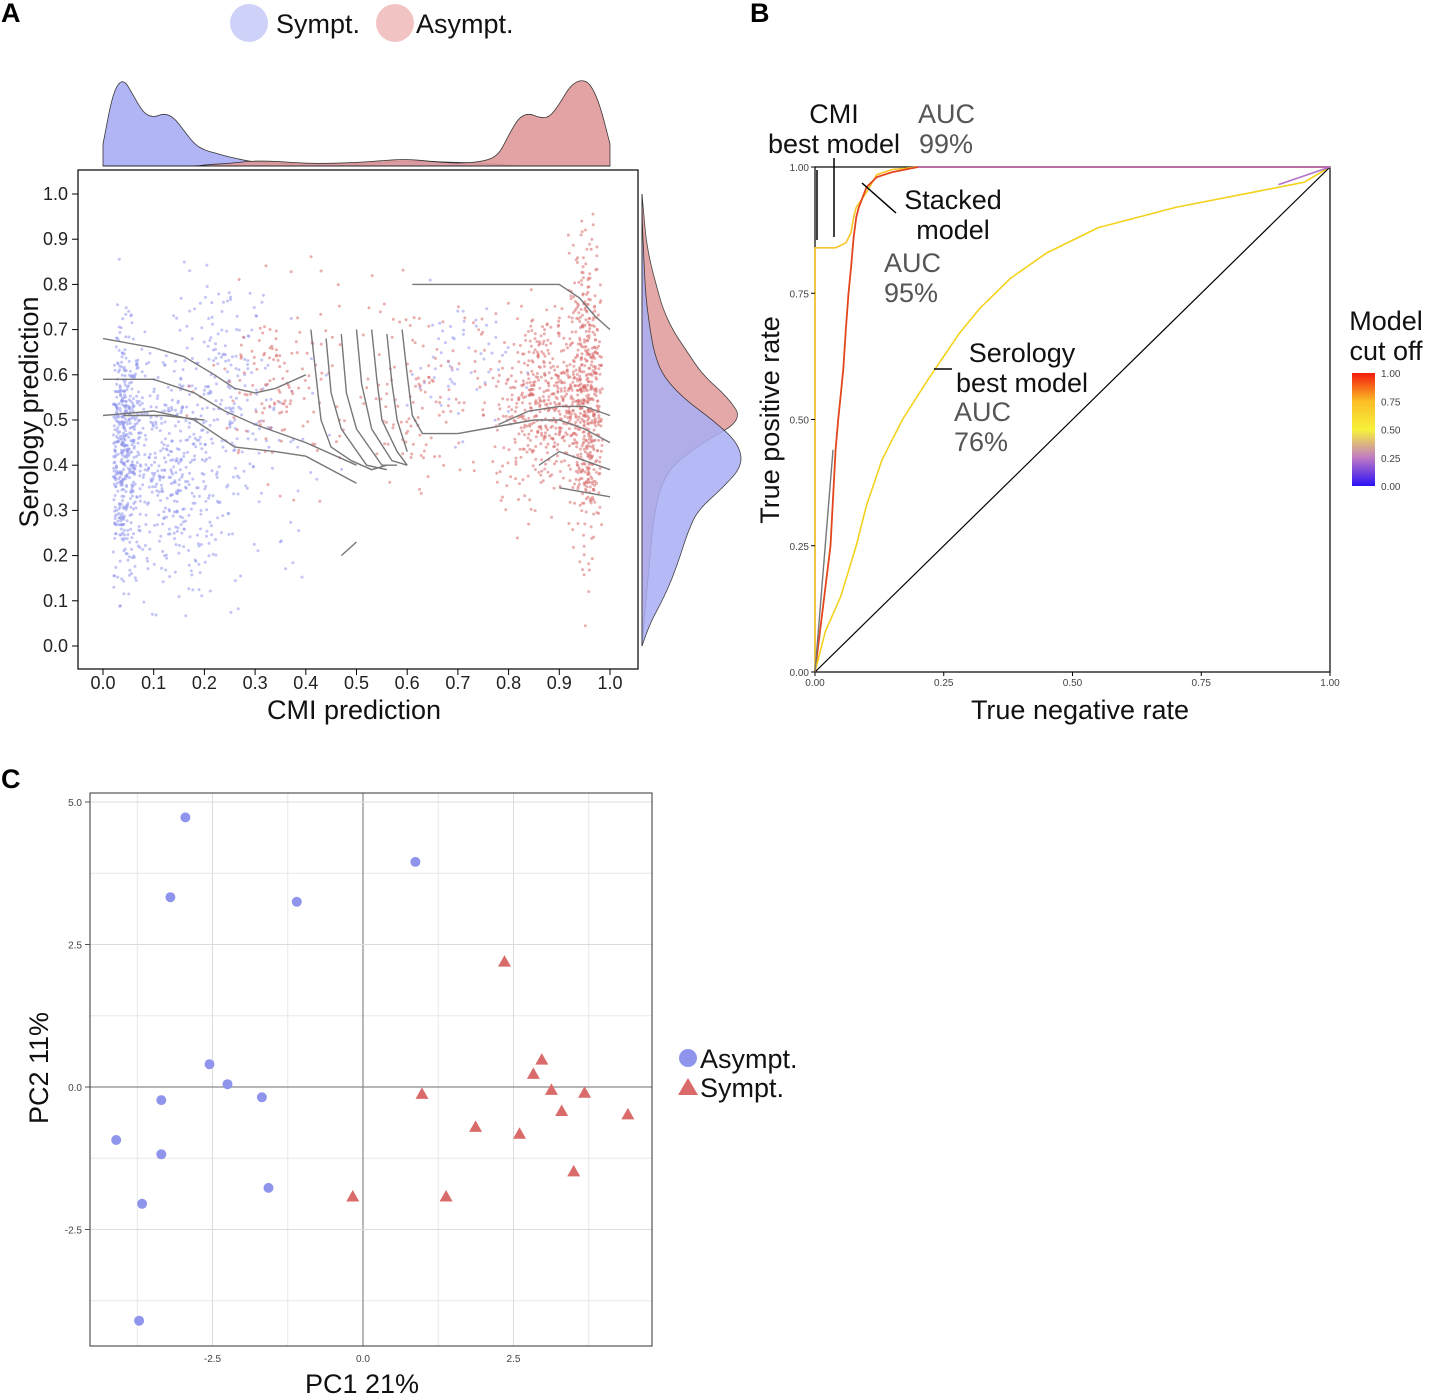 Image resolution: width=1433 pixels, height=1398 pixels. Describe the element at coordinates (356, 683) in the screenshot. I see `x-tick-label: 0.5` at that location.